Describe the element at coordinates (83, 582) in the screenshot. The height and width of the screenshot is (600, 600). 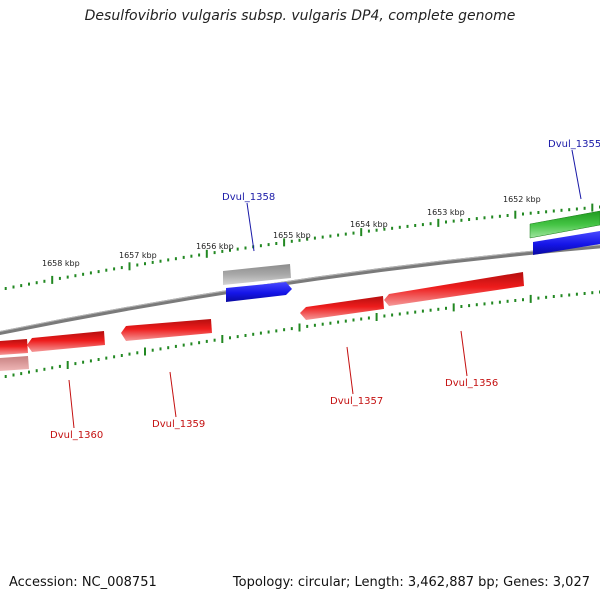
I see `accession-text: Accession: NC_008751` at that location.